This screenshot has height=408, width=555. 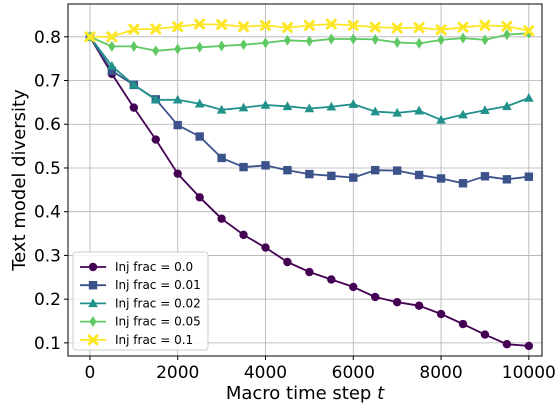 I want to click on y-tick-label: 0.5, so click(x=47, y=169).